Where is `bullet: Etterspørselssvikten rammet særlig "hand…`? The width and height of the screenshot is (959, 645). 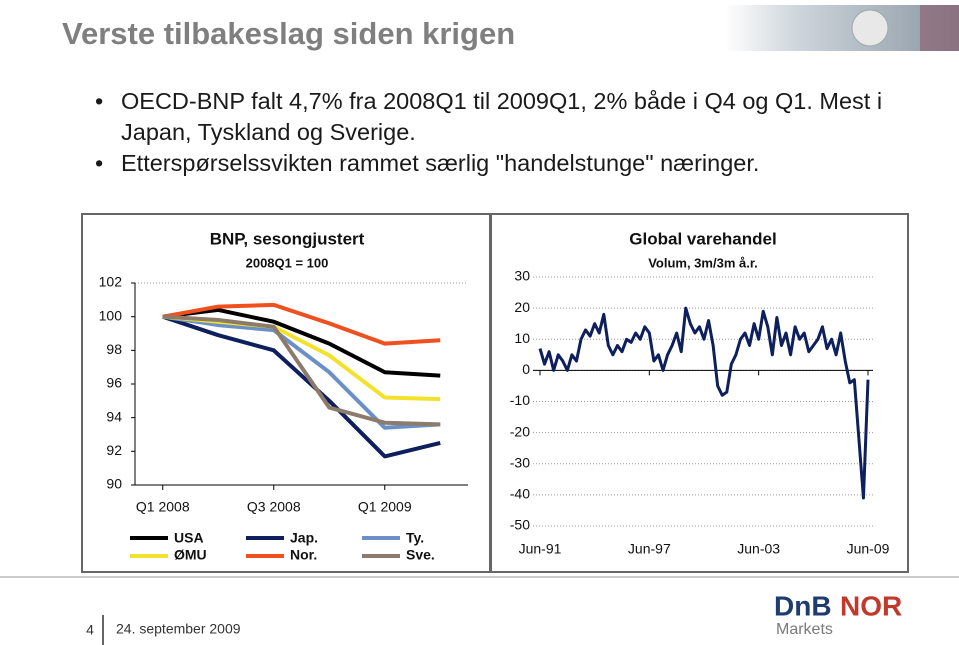
bullet: Etterspørselssvikten rammet særlig "hand… is located at coordinates (493, 163).